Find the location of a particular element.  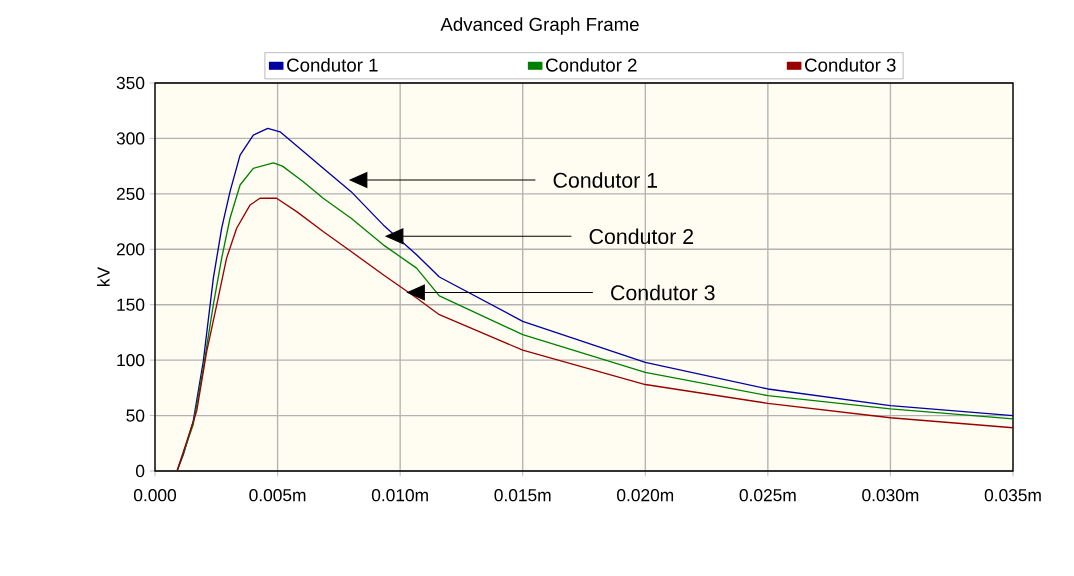

legend-label: Condutor 3 is located at coordinates (850, 64).